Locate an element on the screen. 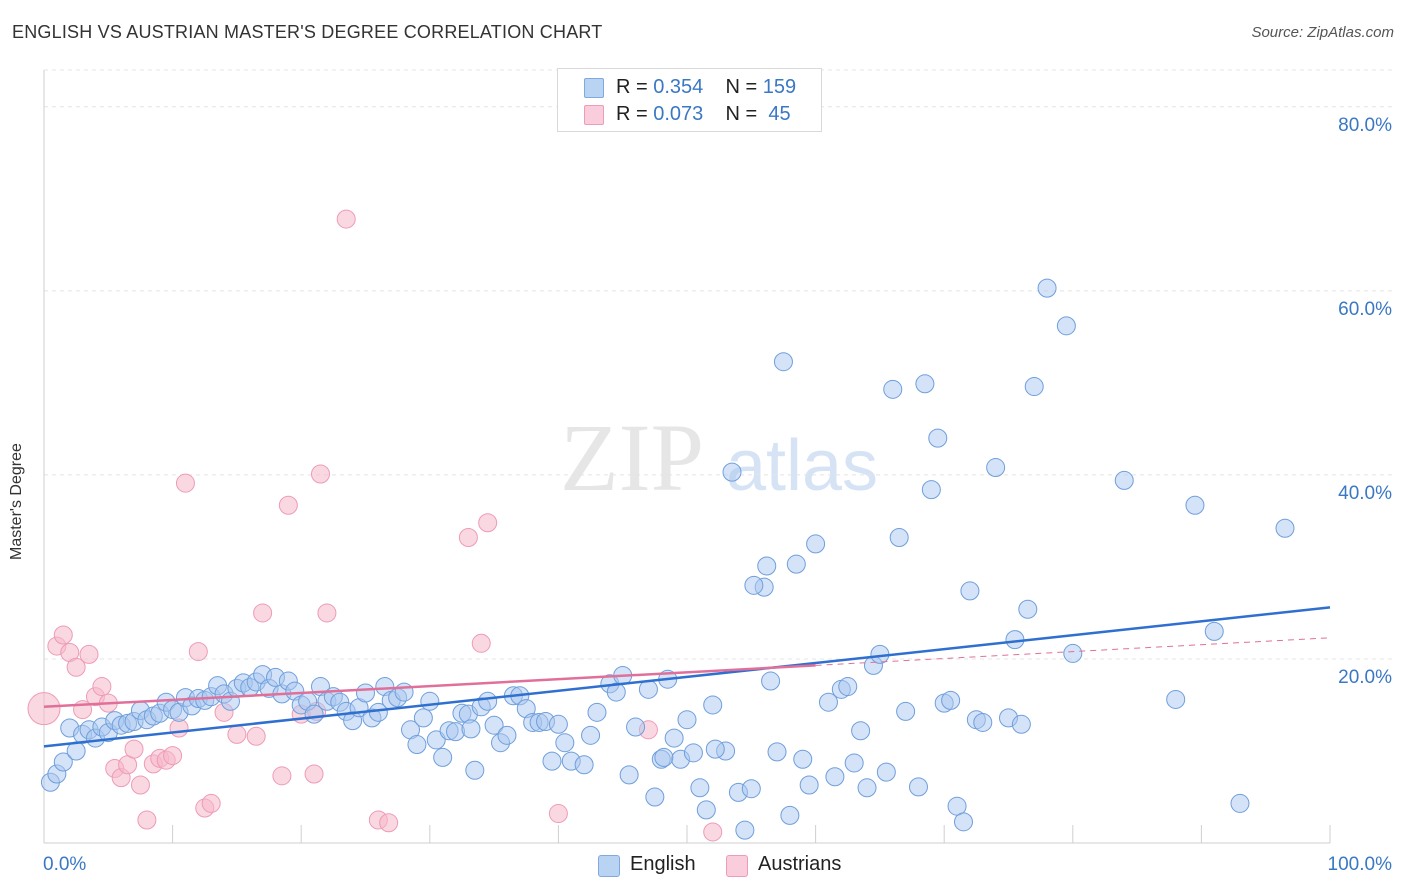 The image size is (1406, 892). austrians-trend-extension is located at coordinates (1073, 651).